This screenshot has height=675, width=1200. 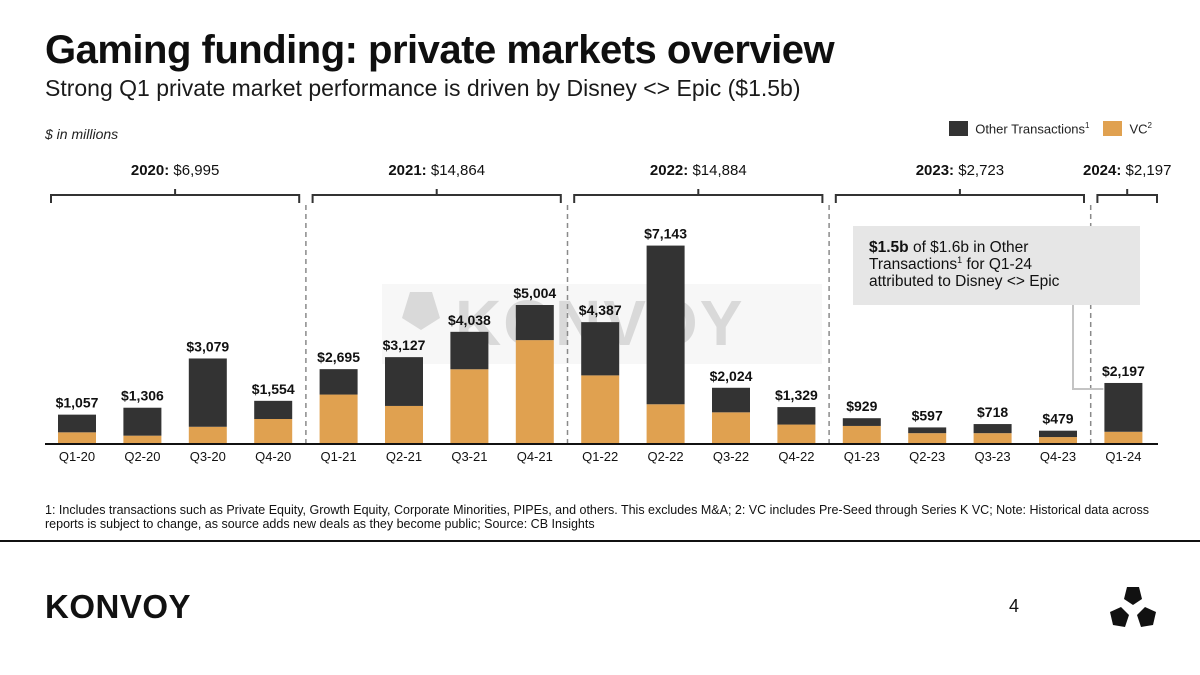 What do you see at coordinates (175, 170) in the screenshot?
I see `year-total-2020: 2020: $6,995` at bounding box center [175, 170].